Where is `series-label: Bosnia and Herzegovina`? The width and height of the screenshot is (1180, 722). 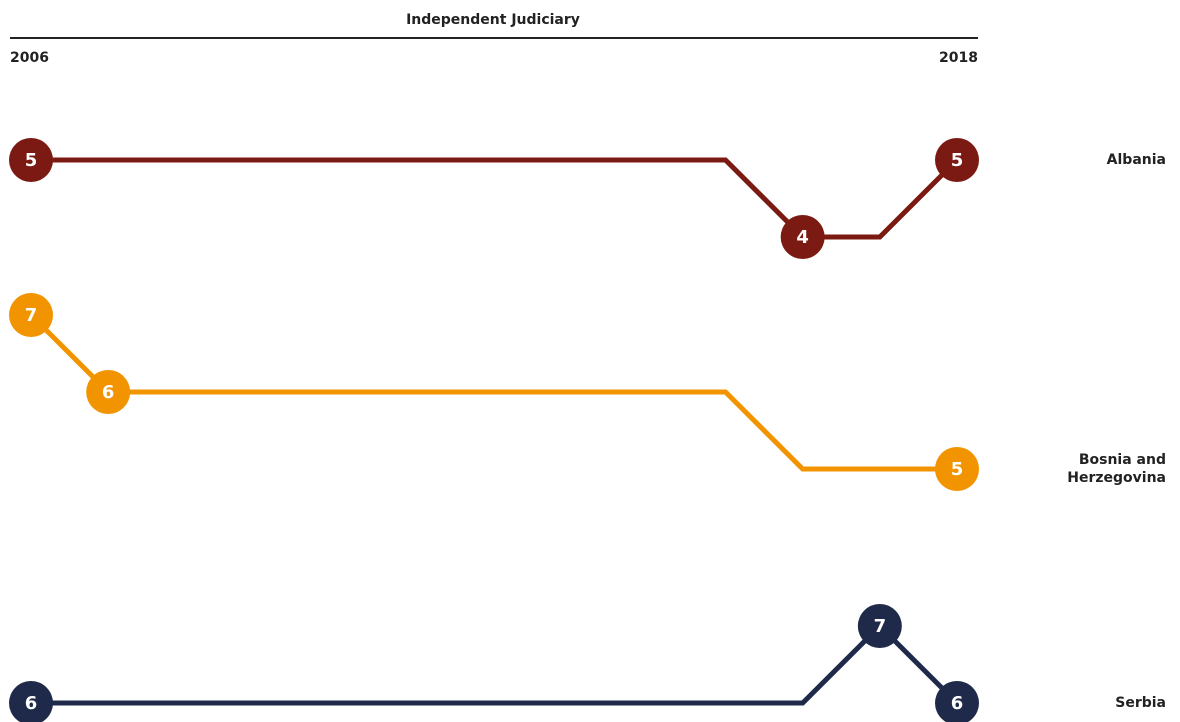 series-label: Bosnia and Herzegovina is located at coordinates (1116, 469).